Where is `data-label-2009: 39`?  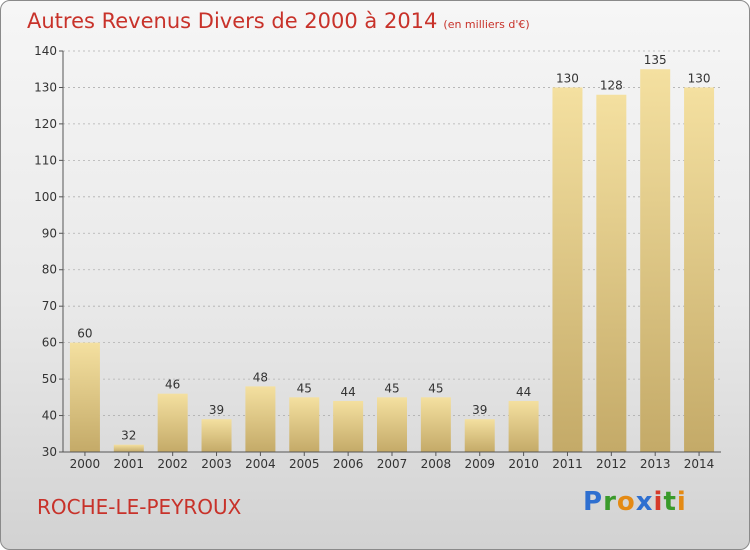
data-label-2009: 39 is located at coordinates (479, 410).